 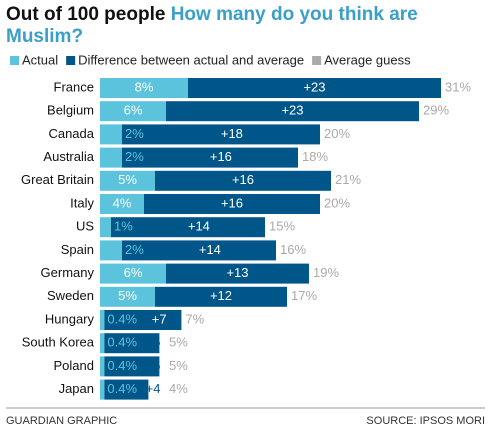 I want to click on source: SOURCE: IPSOS MORI, so click(x=425, y=421).